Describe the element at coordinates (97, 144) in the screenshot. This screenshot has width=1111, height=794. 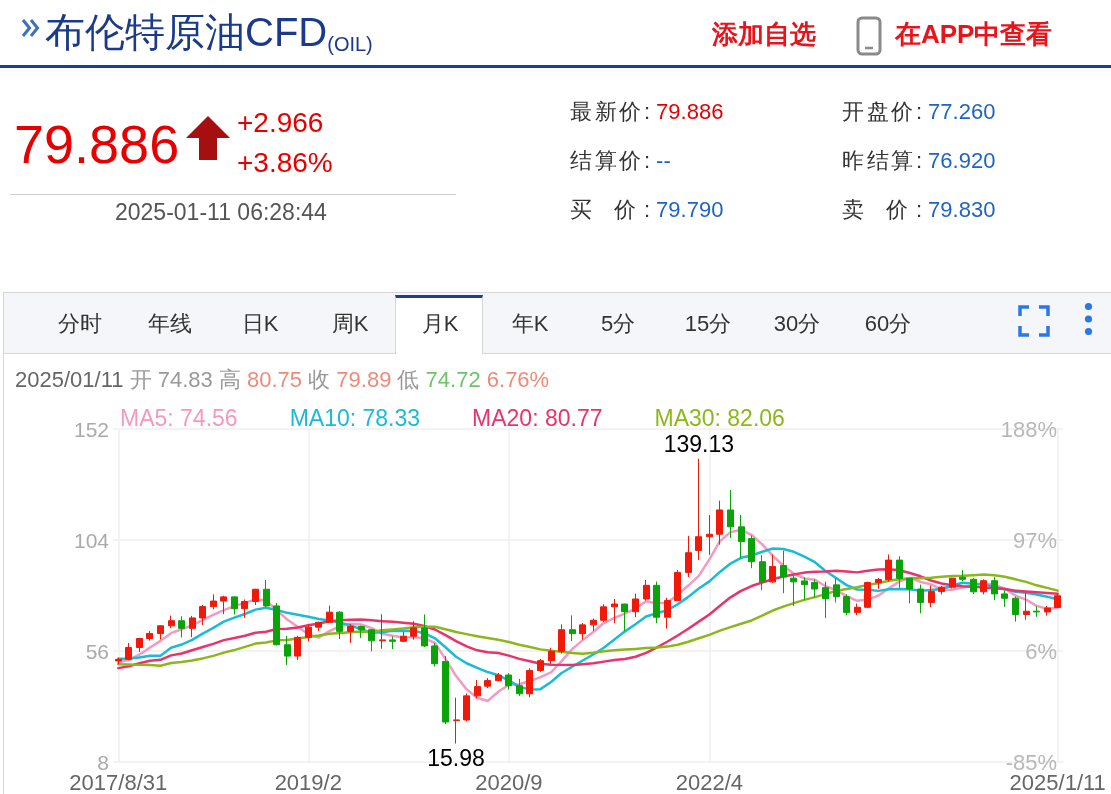
I see `text: 79.886` at that location.